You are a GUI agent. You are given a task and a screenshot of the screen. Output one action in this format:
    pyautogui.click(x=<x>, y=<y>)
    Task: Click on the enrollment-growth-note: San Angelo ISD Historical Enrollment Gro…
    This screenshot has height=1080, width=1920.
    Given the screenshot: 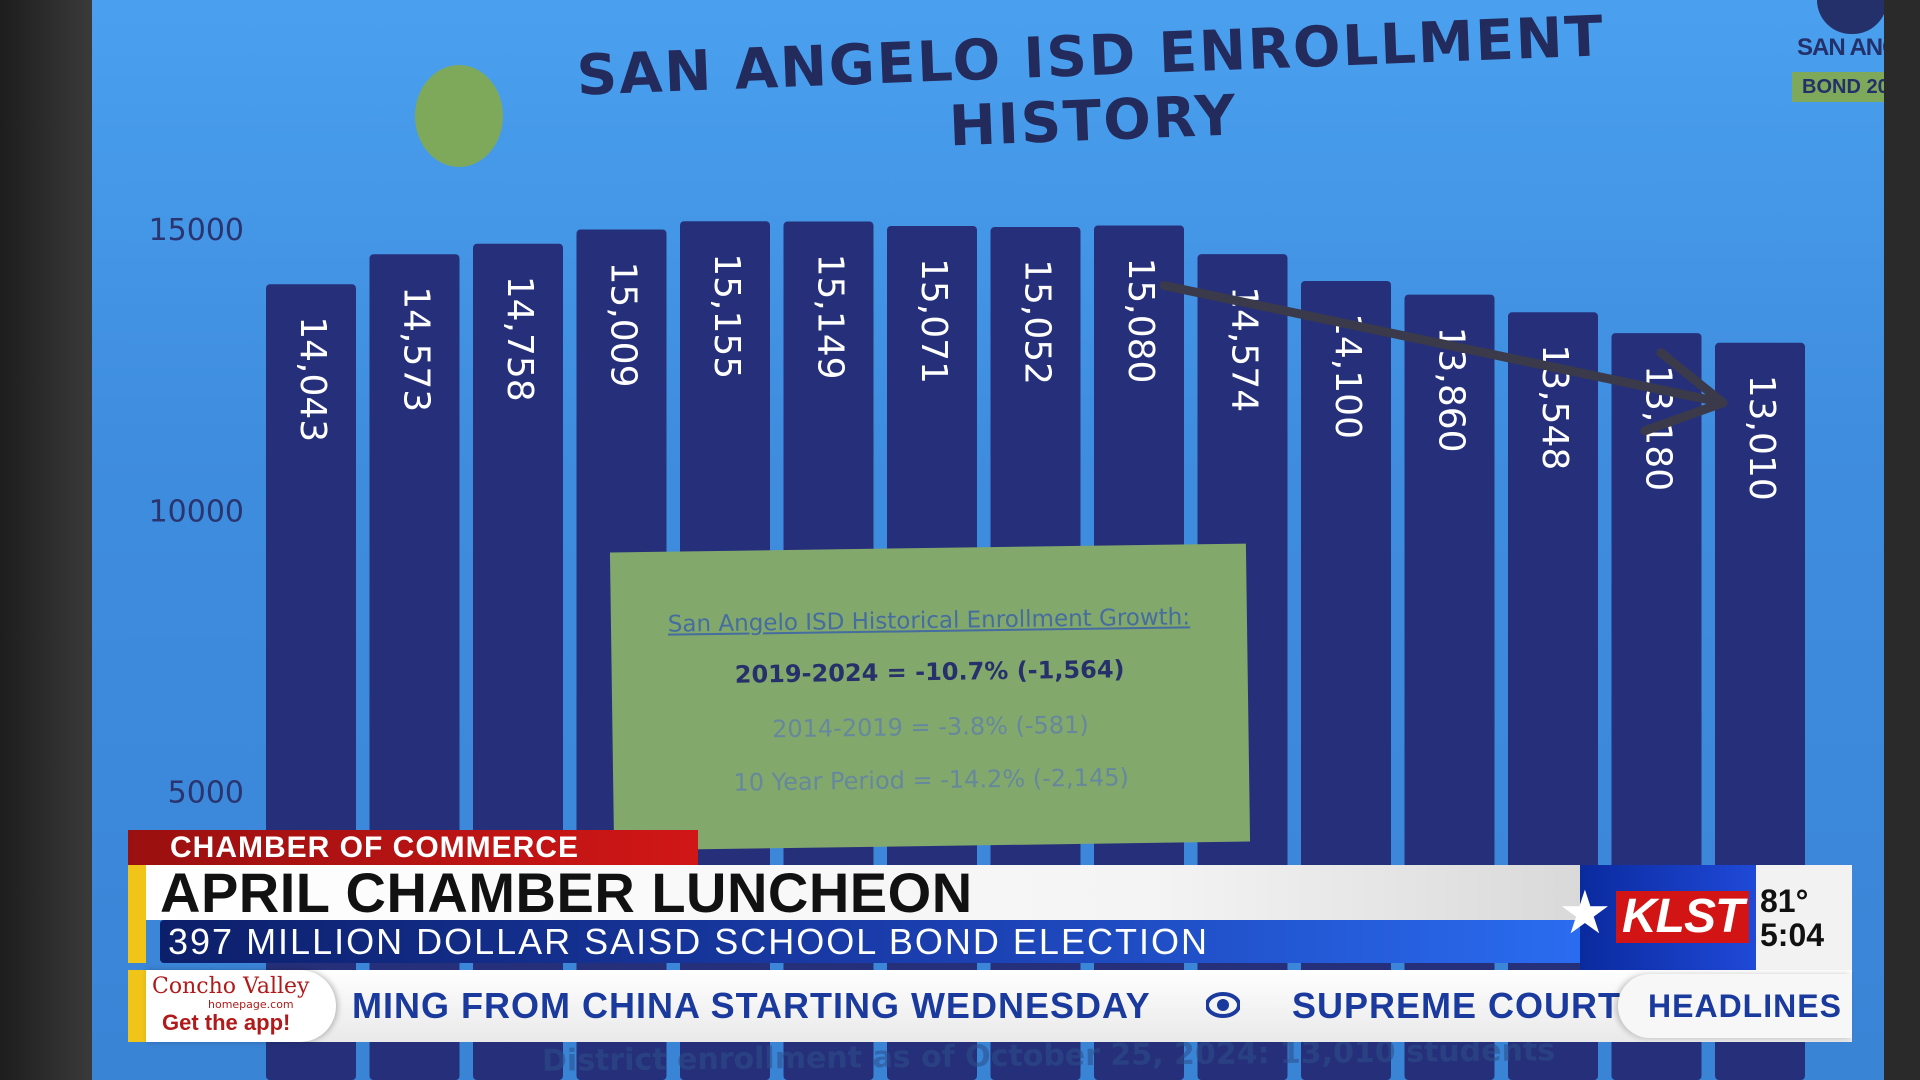 What is the action you would take?
    pyautogui.click(x=930, y=697)
    